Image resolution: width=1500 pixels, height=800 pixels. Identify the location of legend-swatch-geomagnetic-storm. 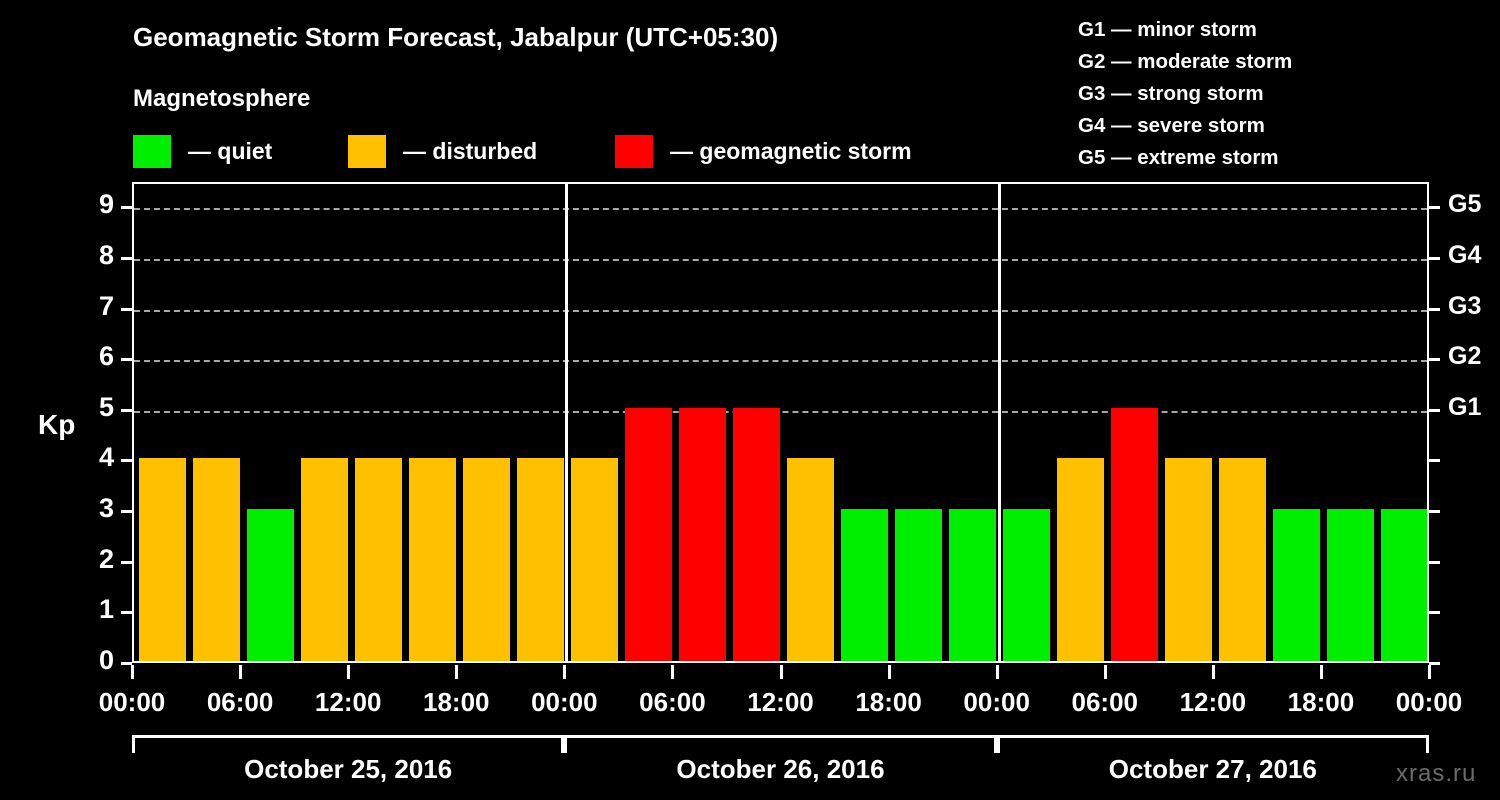
(634, 151).